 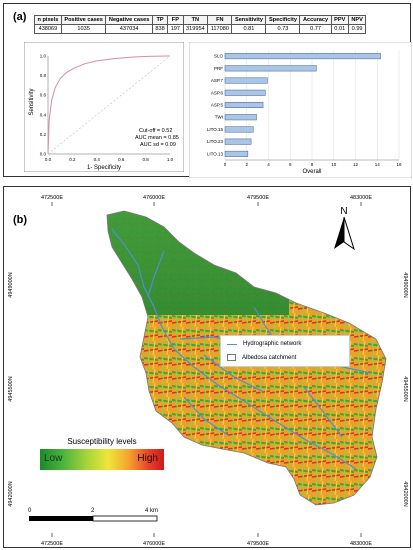 I want to click on table-cell: 0.73, so click(x=283, y=29).